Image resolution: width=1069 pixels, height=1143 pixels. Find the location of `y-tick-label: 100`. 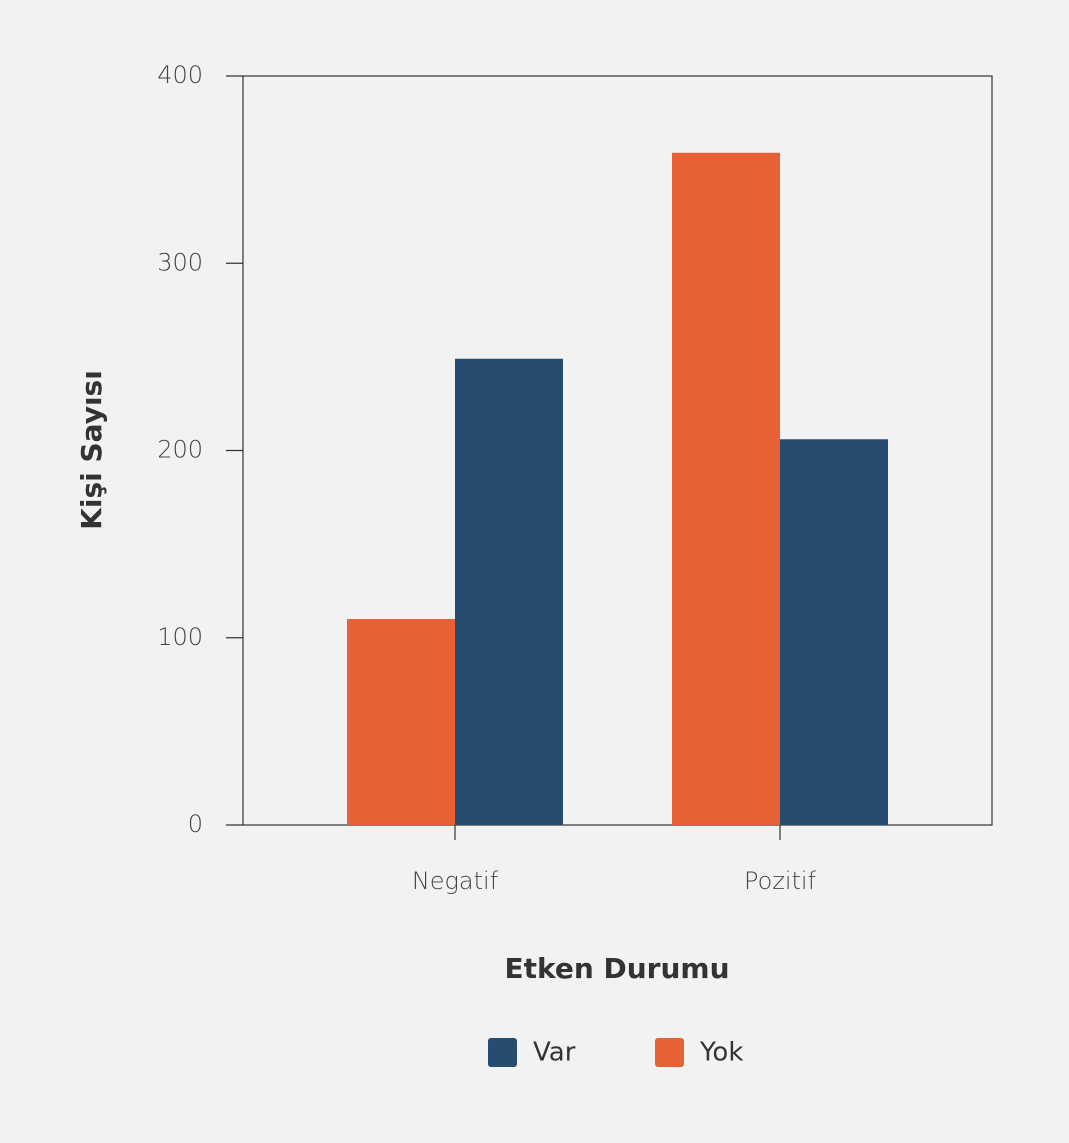

y-tick-label: 100 is located at coordinates (180, 637).